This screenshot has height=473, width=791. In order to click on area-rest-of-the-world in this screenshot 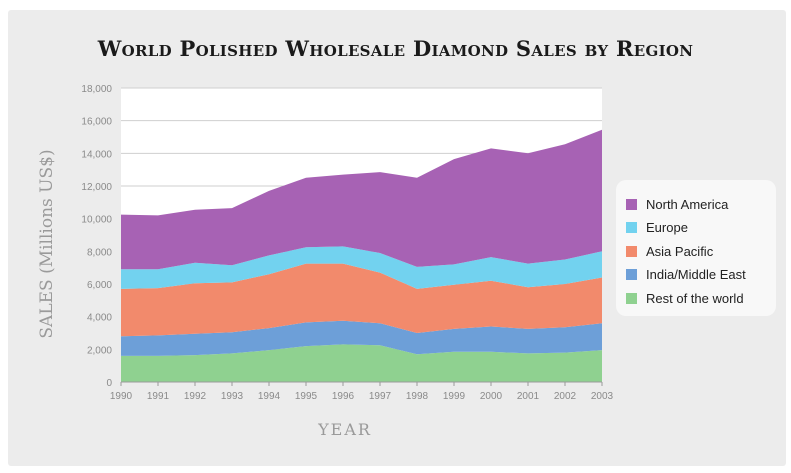, I will do `click(361, 363)`.